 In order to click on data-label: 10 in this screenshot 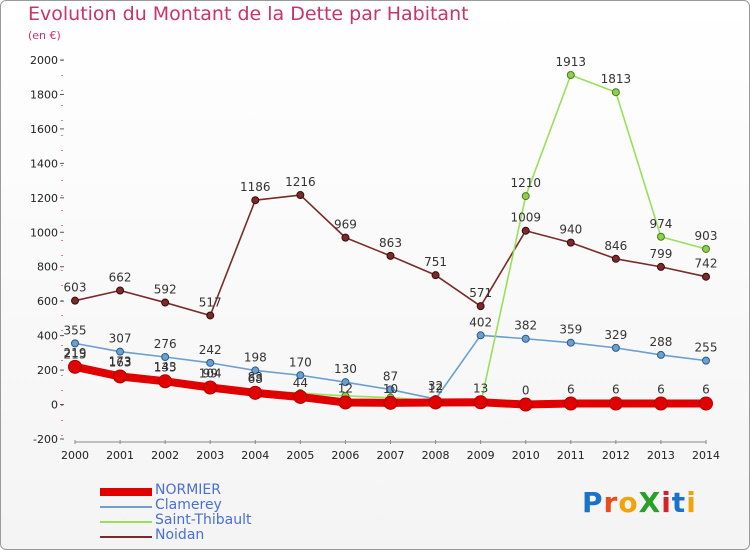, I will do `click(390, 389)`.